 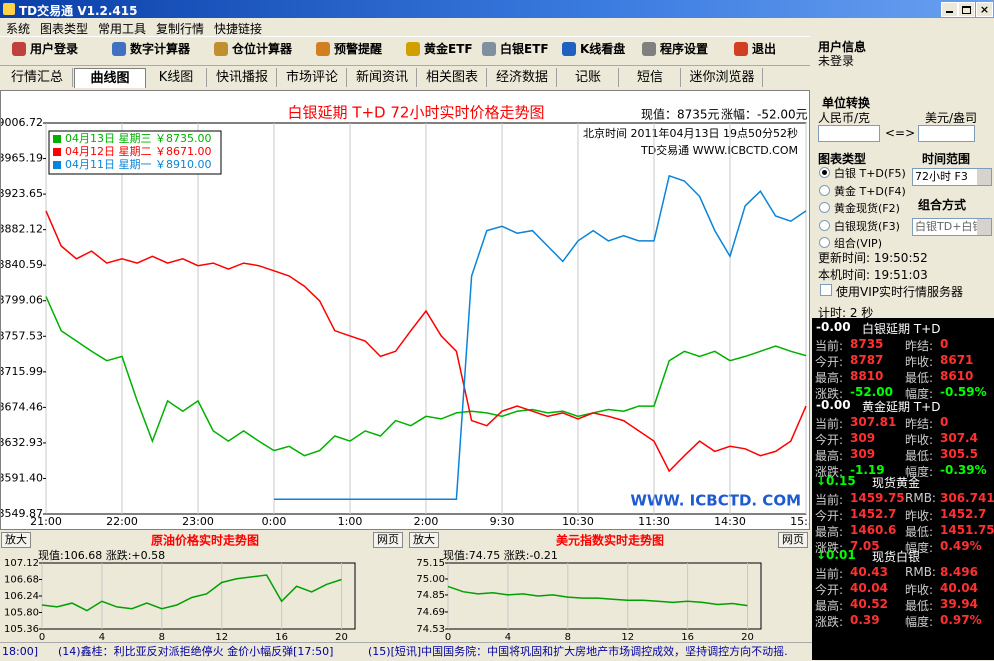 I want to click on toolbar-button: 仓位计算器, so click(x=253, y=49).